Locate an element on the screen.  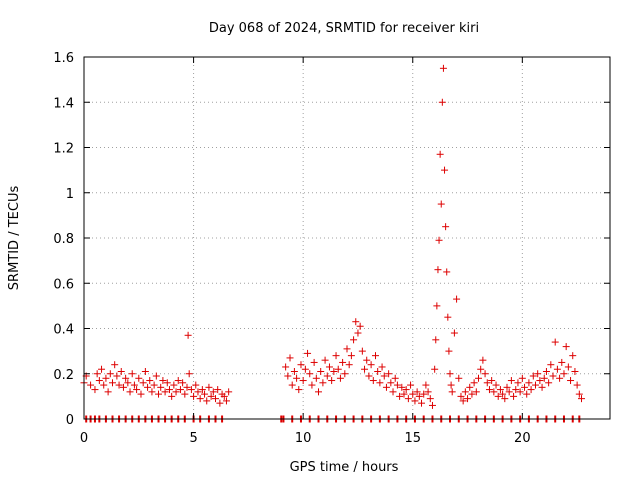
y-axis-label: SRMTID / TECUs is located at coordinates (14, 238).